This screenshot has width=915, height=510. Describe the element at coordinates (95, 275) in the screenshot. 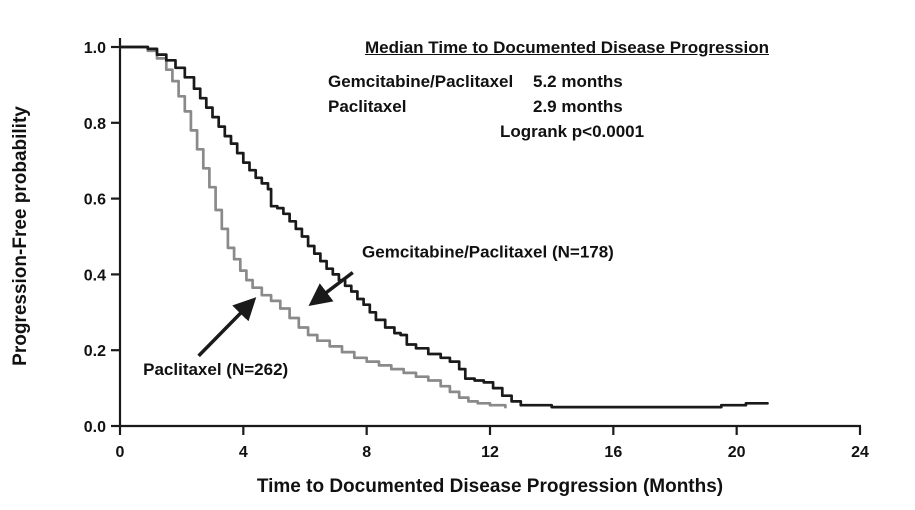

I see `y-tick-label: 0.4` at that location.